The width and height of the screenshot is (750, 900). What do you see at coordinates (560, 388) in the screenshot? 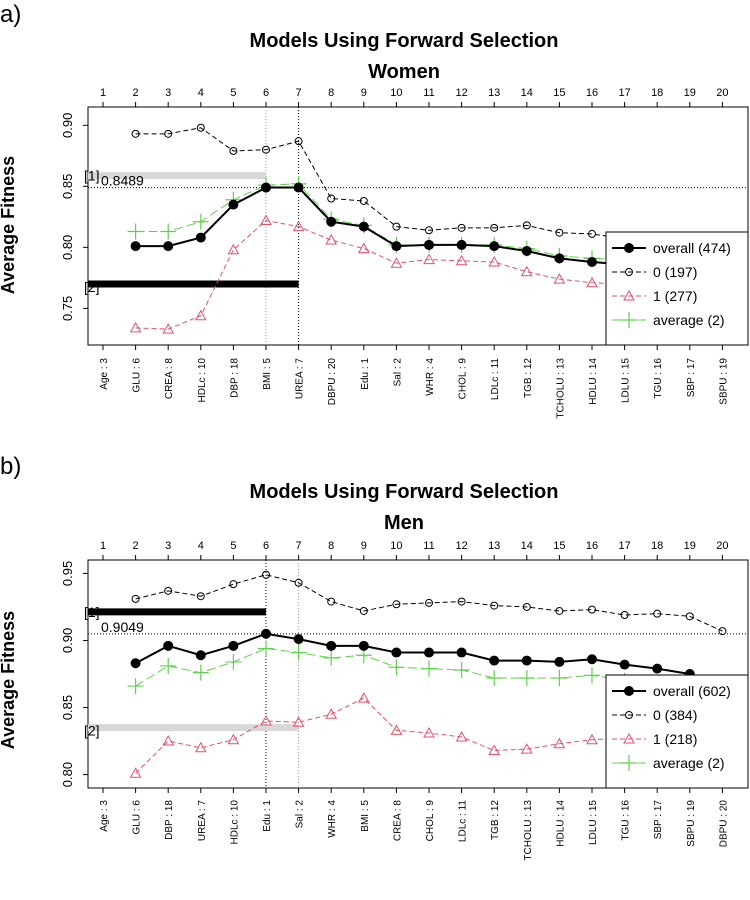
I see `x-variable-label: TCHOLU : 13` at bounding box center [560, 388].